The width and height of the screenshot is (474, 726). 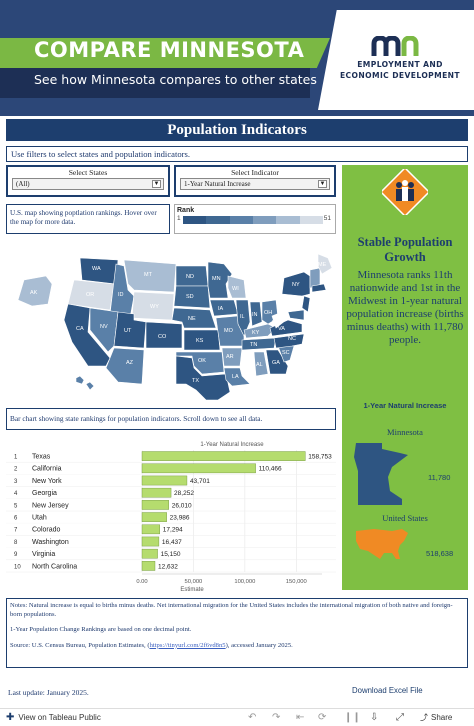 What do you see at coordinates (322, 717) in the screenshot?
I see `refresh-icon: ⟳` at bounding box center [322, 717].